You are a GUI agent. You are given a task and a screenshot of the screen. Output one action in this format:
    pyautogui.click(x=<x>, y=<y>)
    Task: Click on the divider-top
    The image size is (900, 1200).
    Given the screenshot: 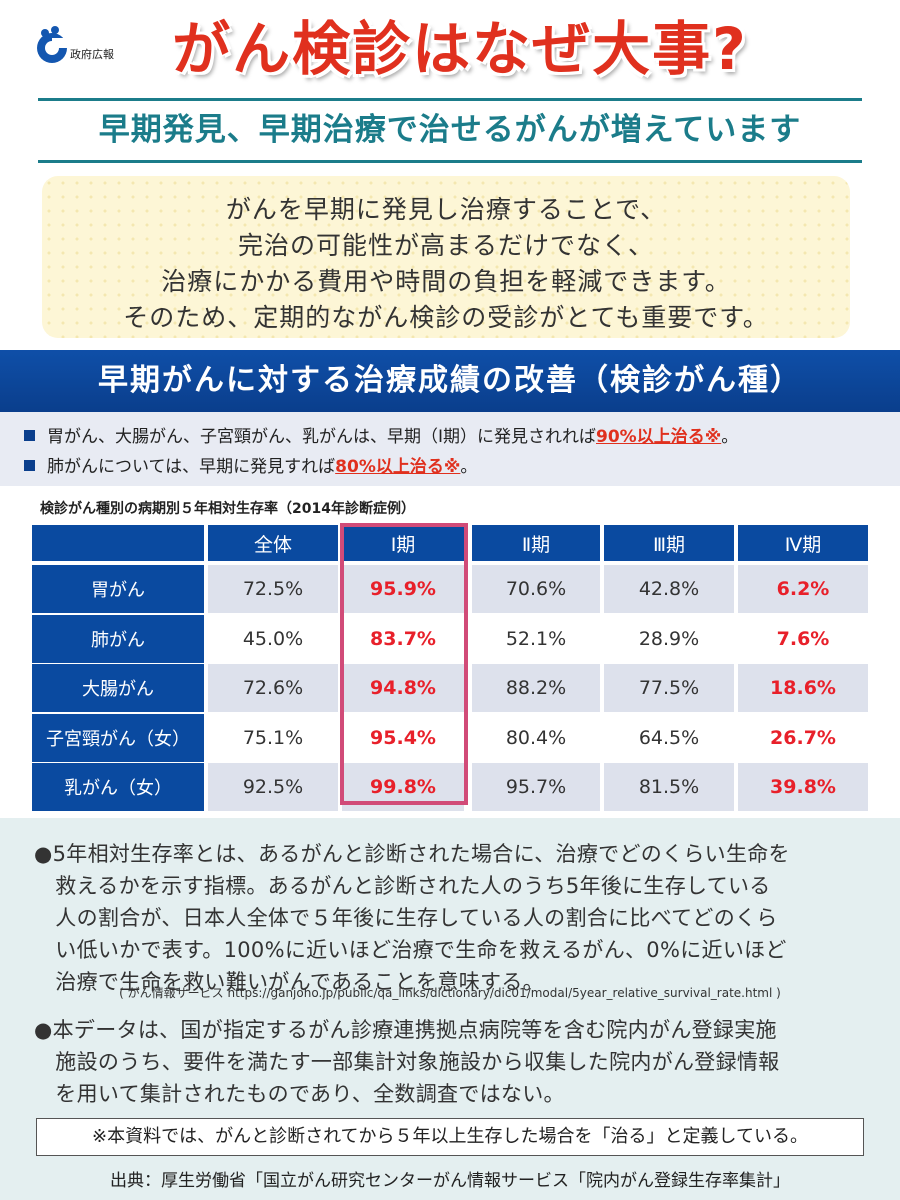 What is the action you would take?
    pyautogui.click(x=450, y=99)
    